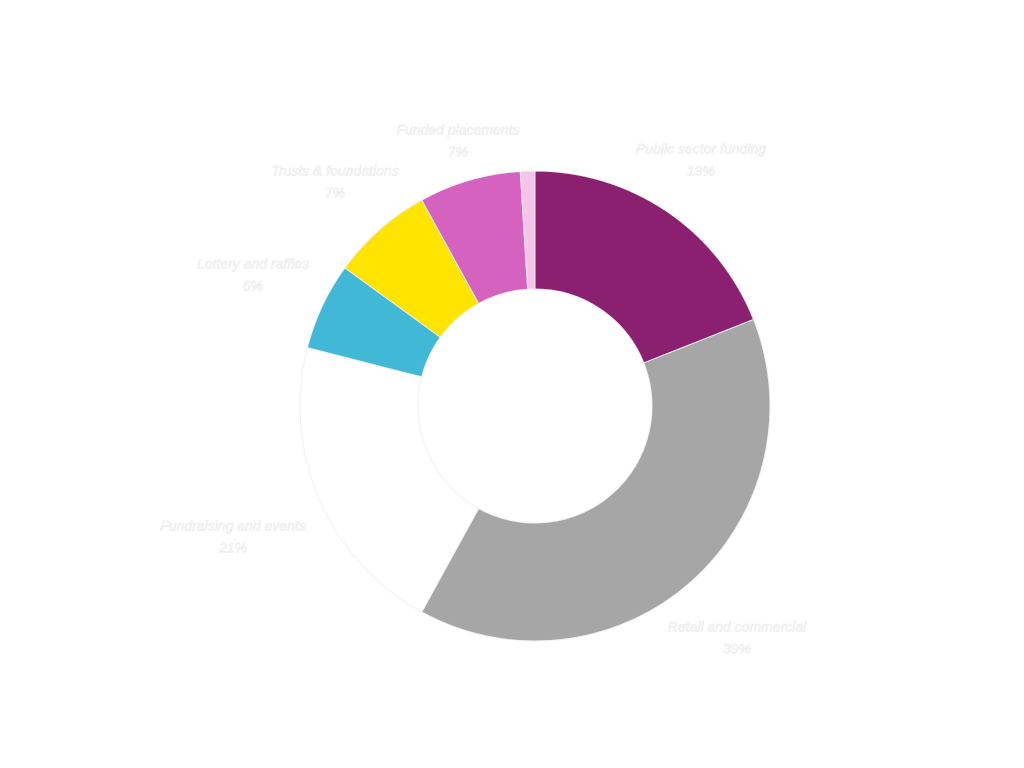 This screenshot has height=768, width=1024. Describe the element at coordinates (334, 171) in the screenshot. I see `slice-label: Trusts & foundations` at that location.